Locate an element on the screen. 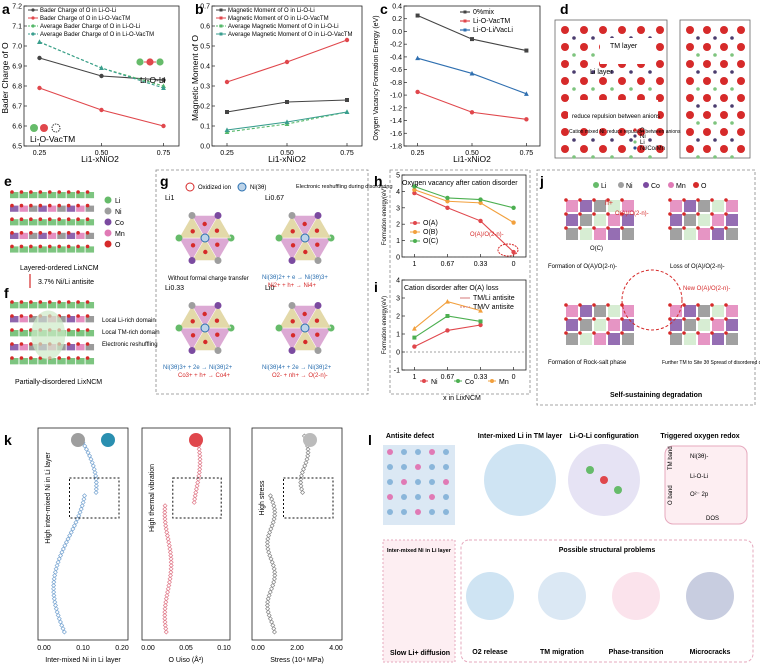 This screenshot has width=760, height=668. y-tick-label: 0.2 is located at coordinates (397, 19).